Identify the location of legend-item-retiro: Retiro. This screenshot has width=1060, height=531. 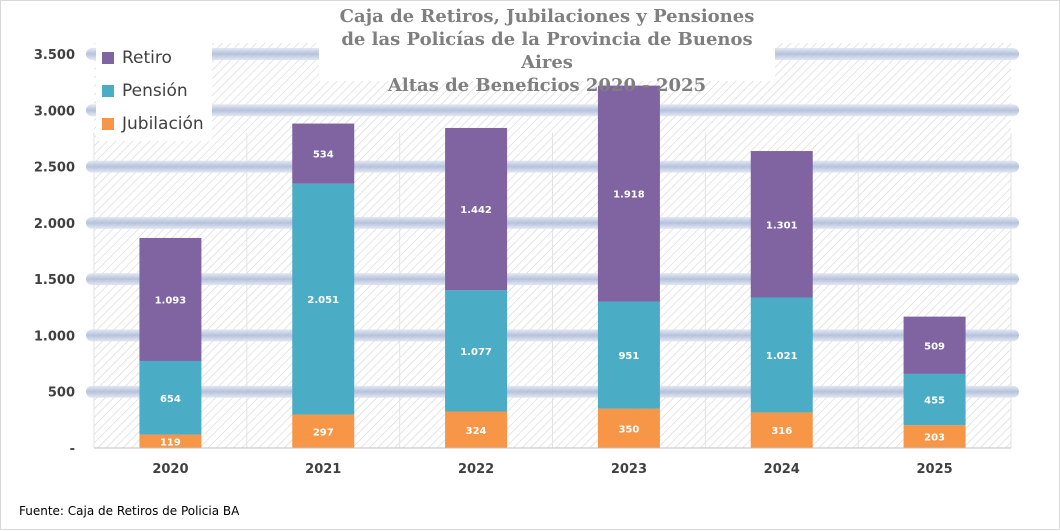
(137, 58).